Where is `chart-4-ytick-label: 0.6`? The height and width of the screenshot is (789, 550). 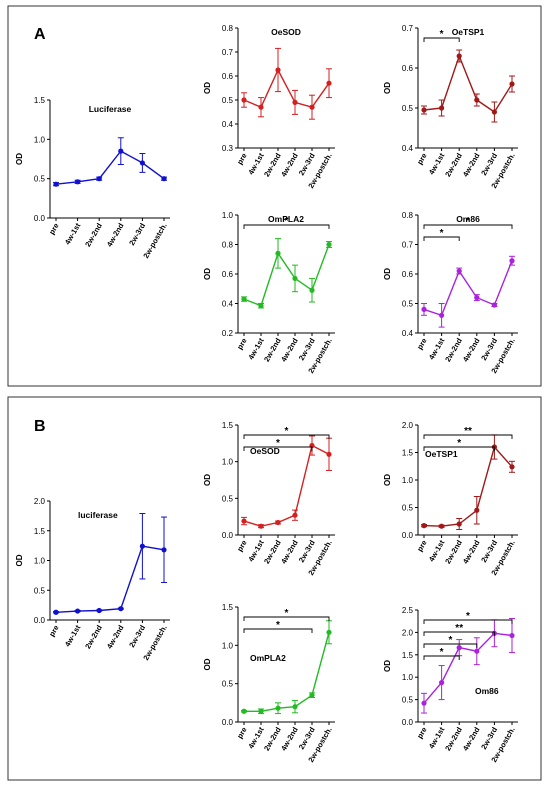
chart-4-ytick-label: 0.6 is located at coordinates (408, 274).